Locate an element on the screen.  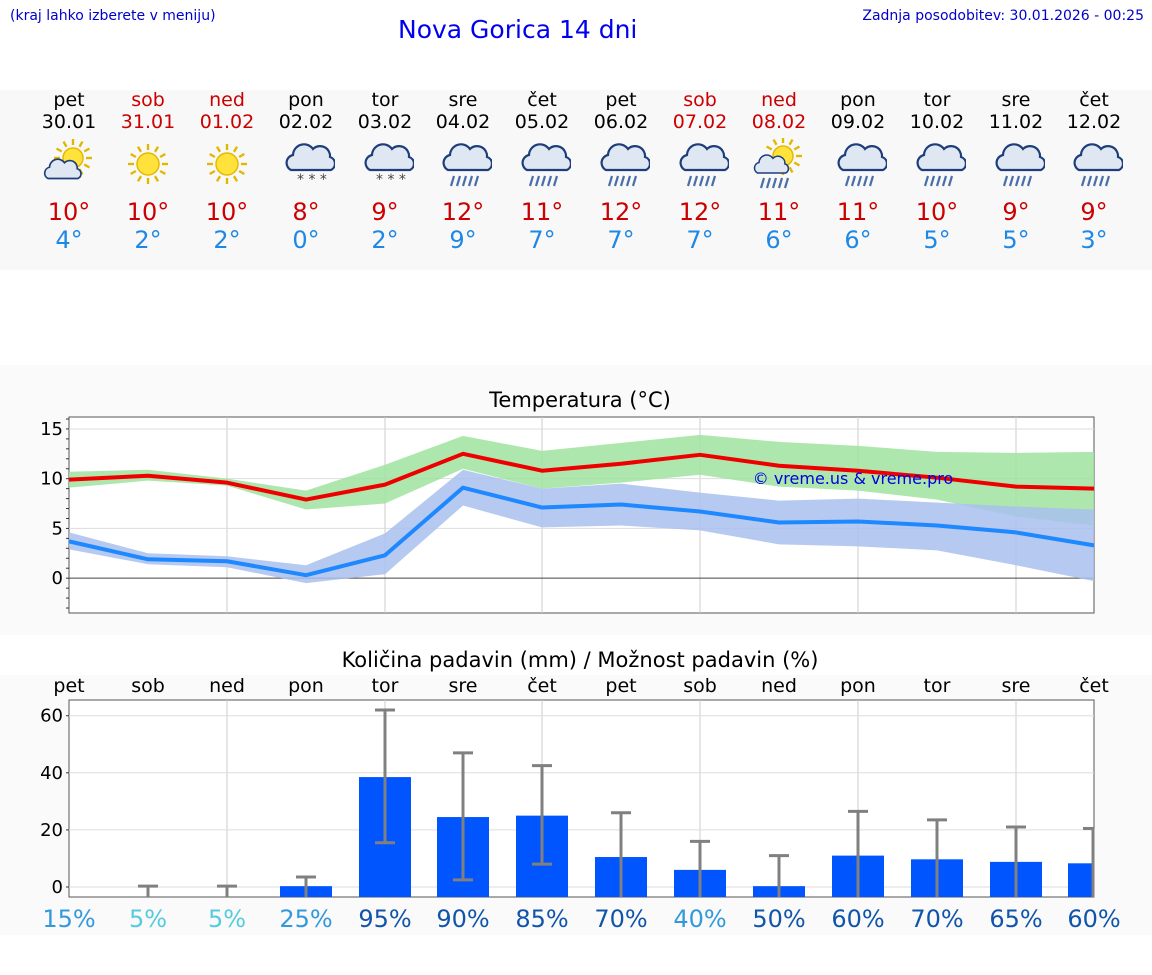
day-date: 10.02 is located at coordinates (937, 122).